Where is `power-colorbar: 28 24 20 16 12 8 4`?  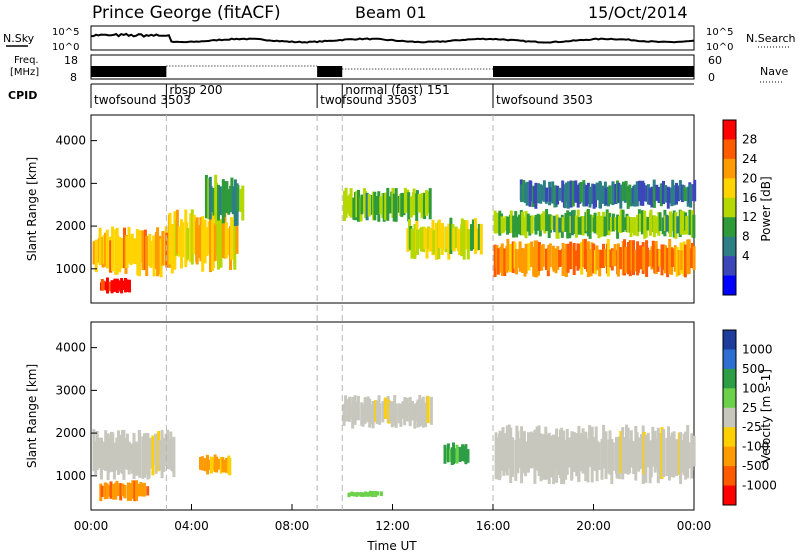
power-colorbar: 28 24 20 16 12 8 4 is located at coordinates (739, 207).